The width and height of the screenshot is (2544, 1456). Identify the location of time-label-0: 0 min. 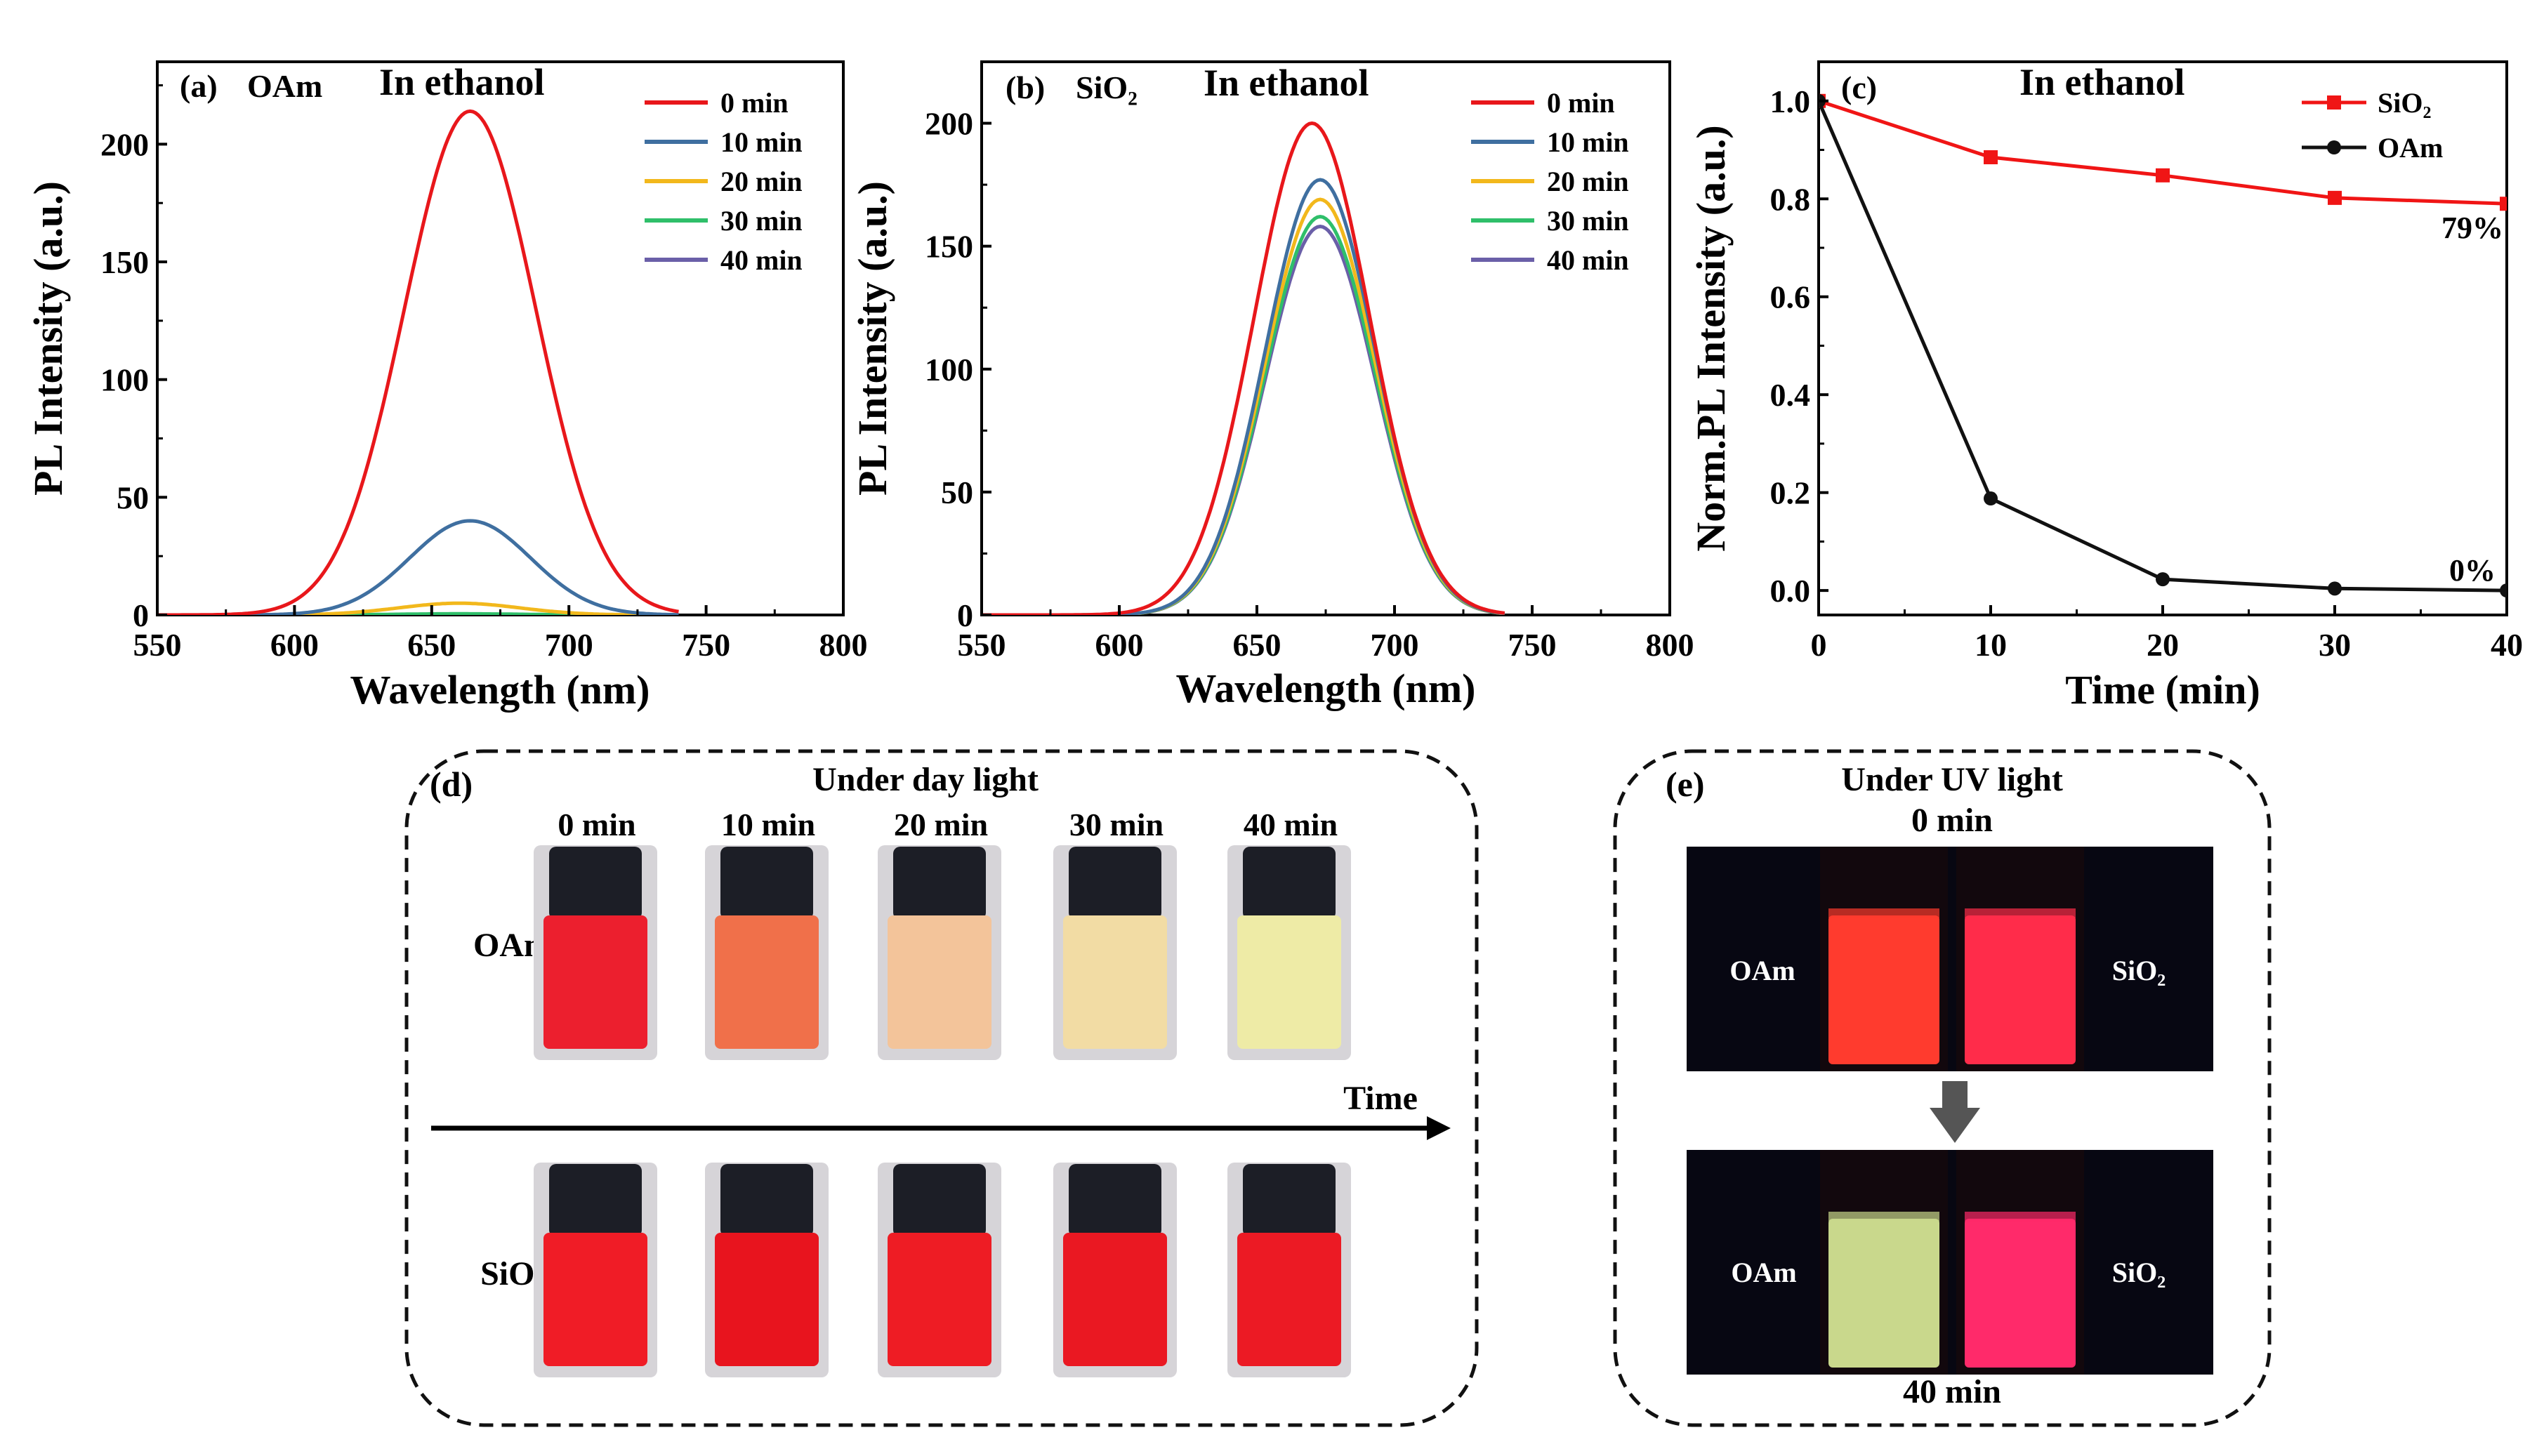
(596, 825).